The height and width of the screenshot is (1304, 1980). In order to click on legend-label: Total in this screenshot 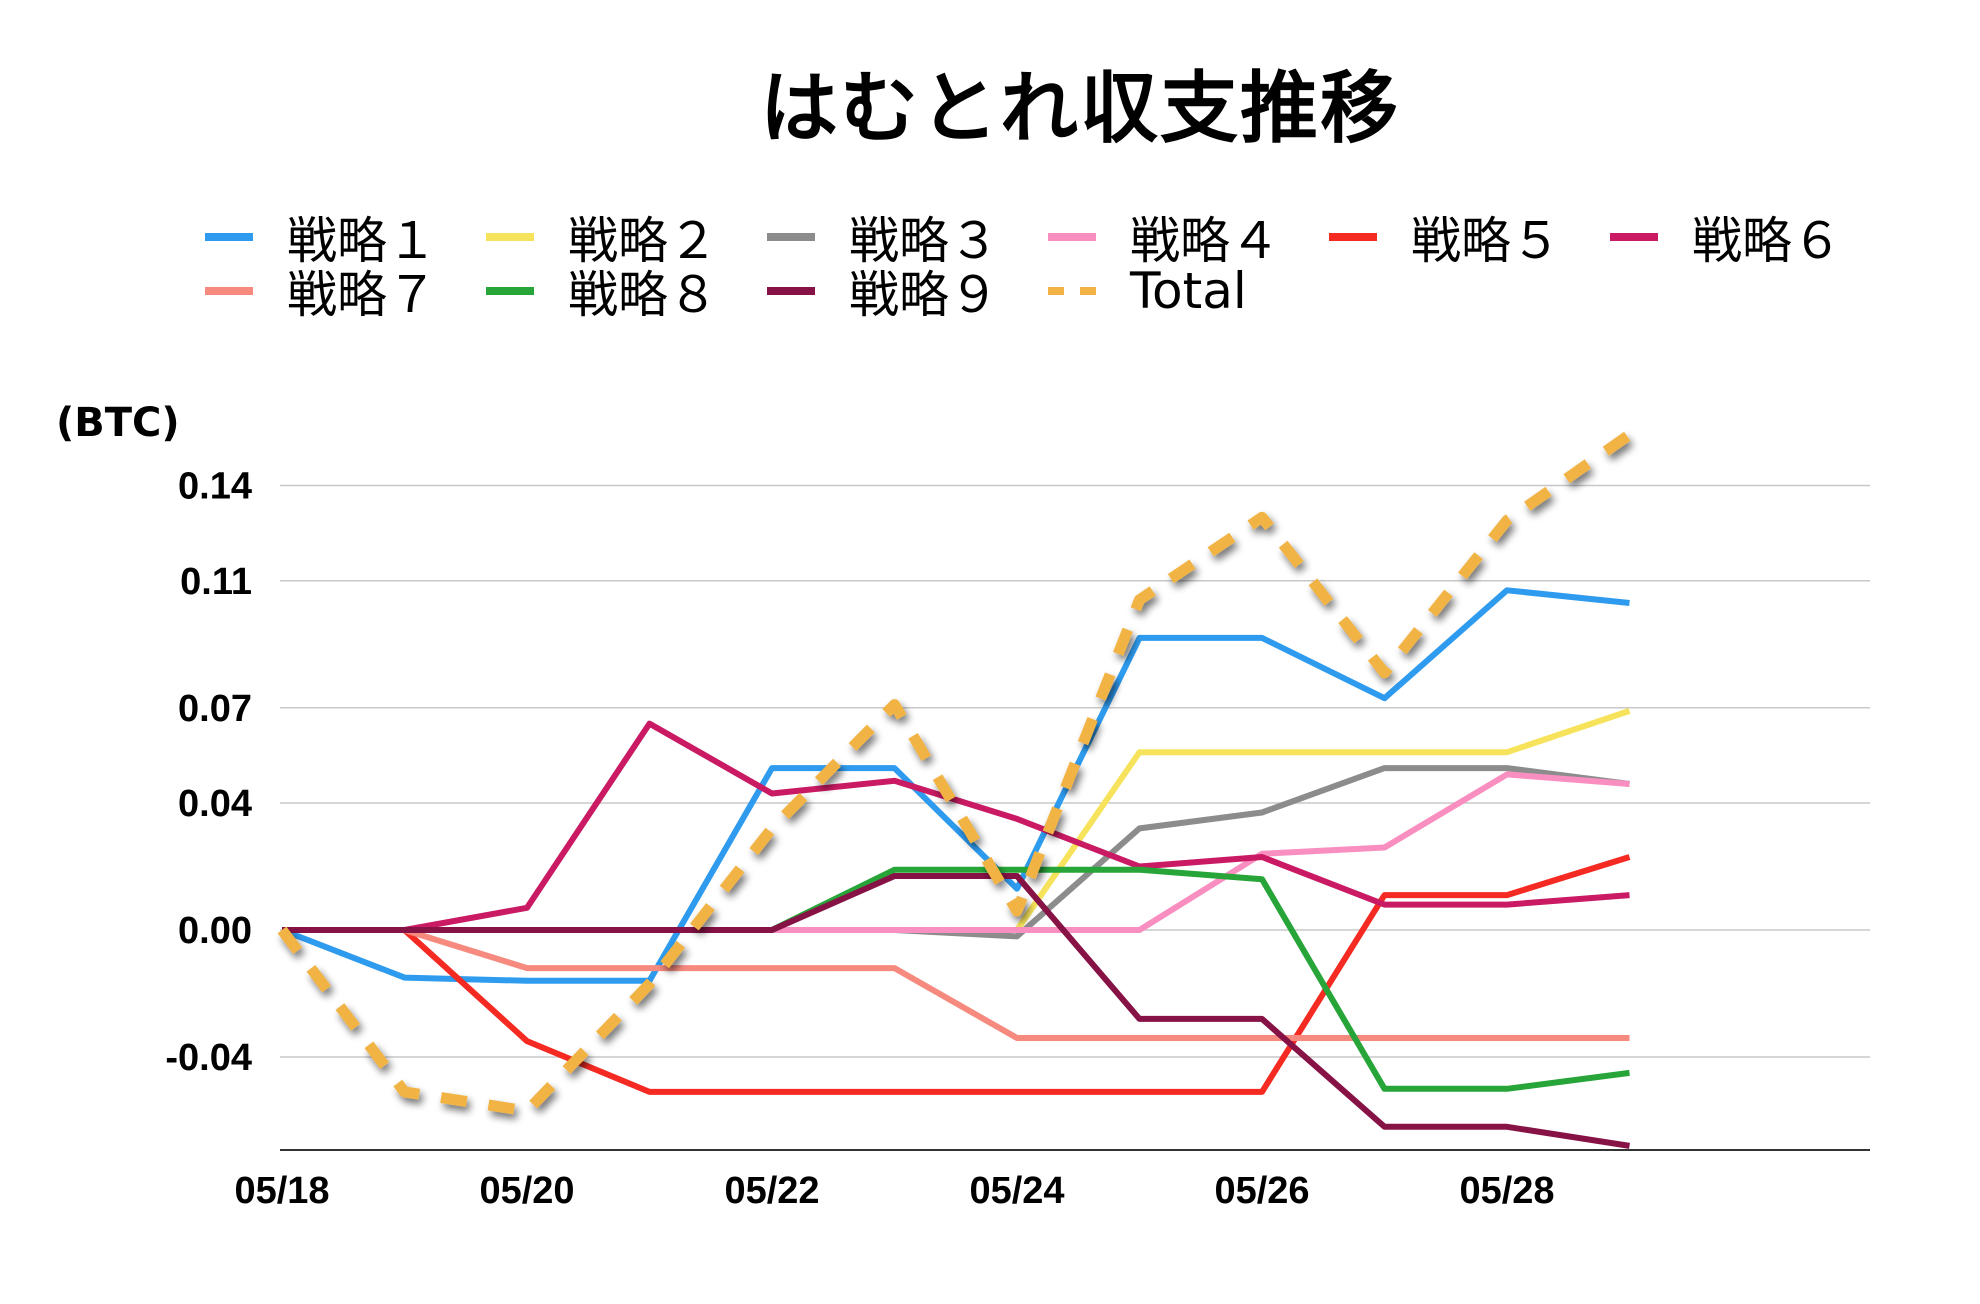, I will do `click(1188, 291)`.